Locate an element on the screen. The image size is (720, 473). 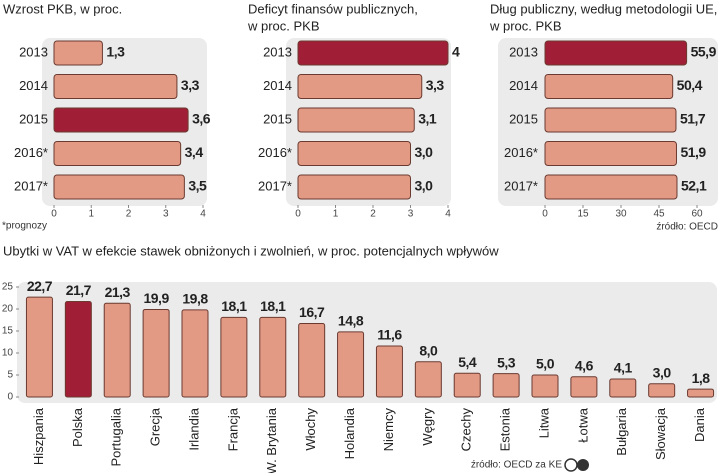
x-tick-label: Włochy is located at coordinates (310, 429).